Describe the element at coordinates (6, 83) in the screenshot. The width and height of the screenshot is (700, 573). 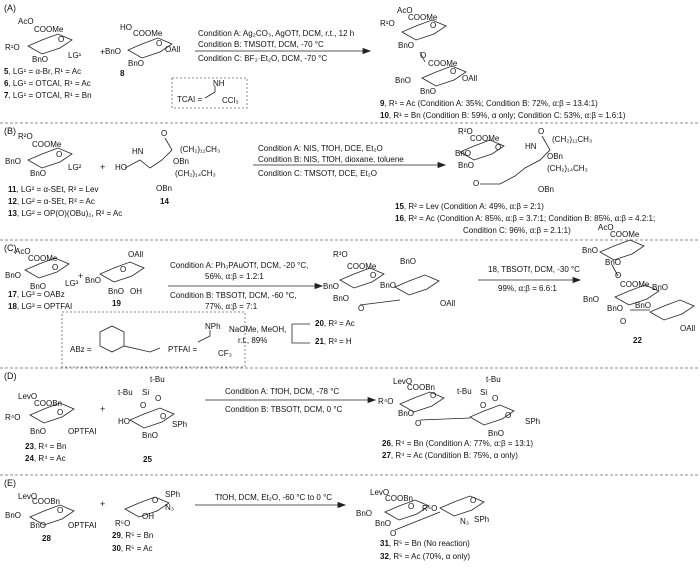
I see `compound-number: 6` at that location.